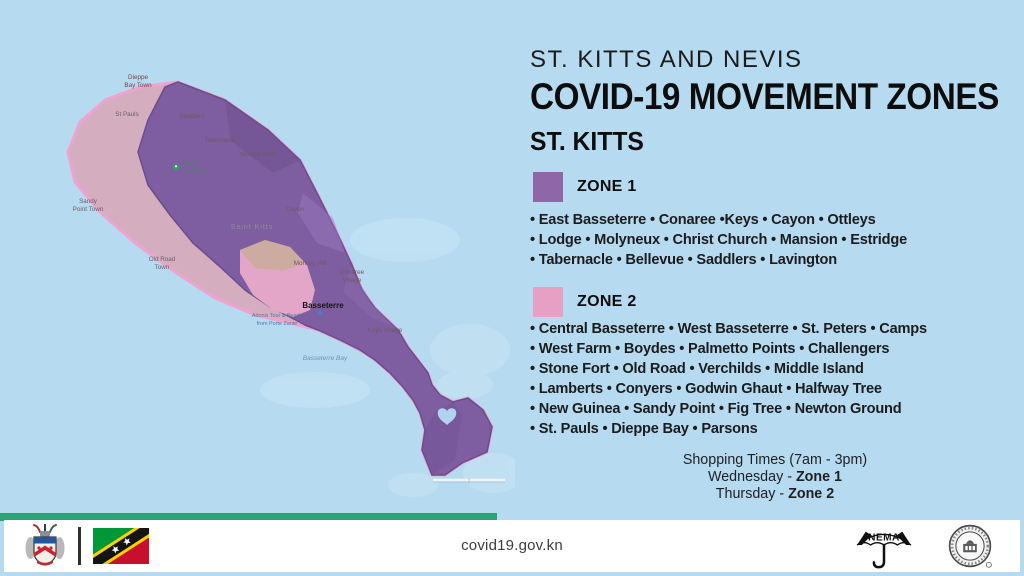 The height and width of the screenshot is (576, 1024). I want to click on map-label-monkey-hill: Monkey Hill, so click(310, 263).